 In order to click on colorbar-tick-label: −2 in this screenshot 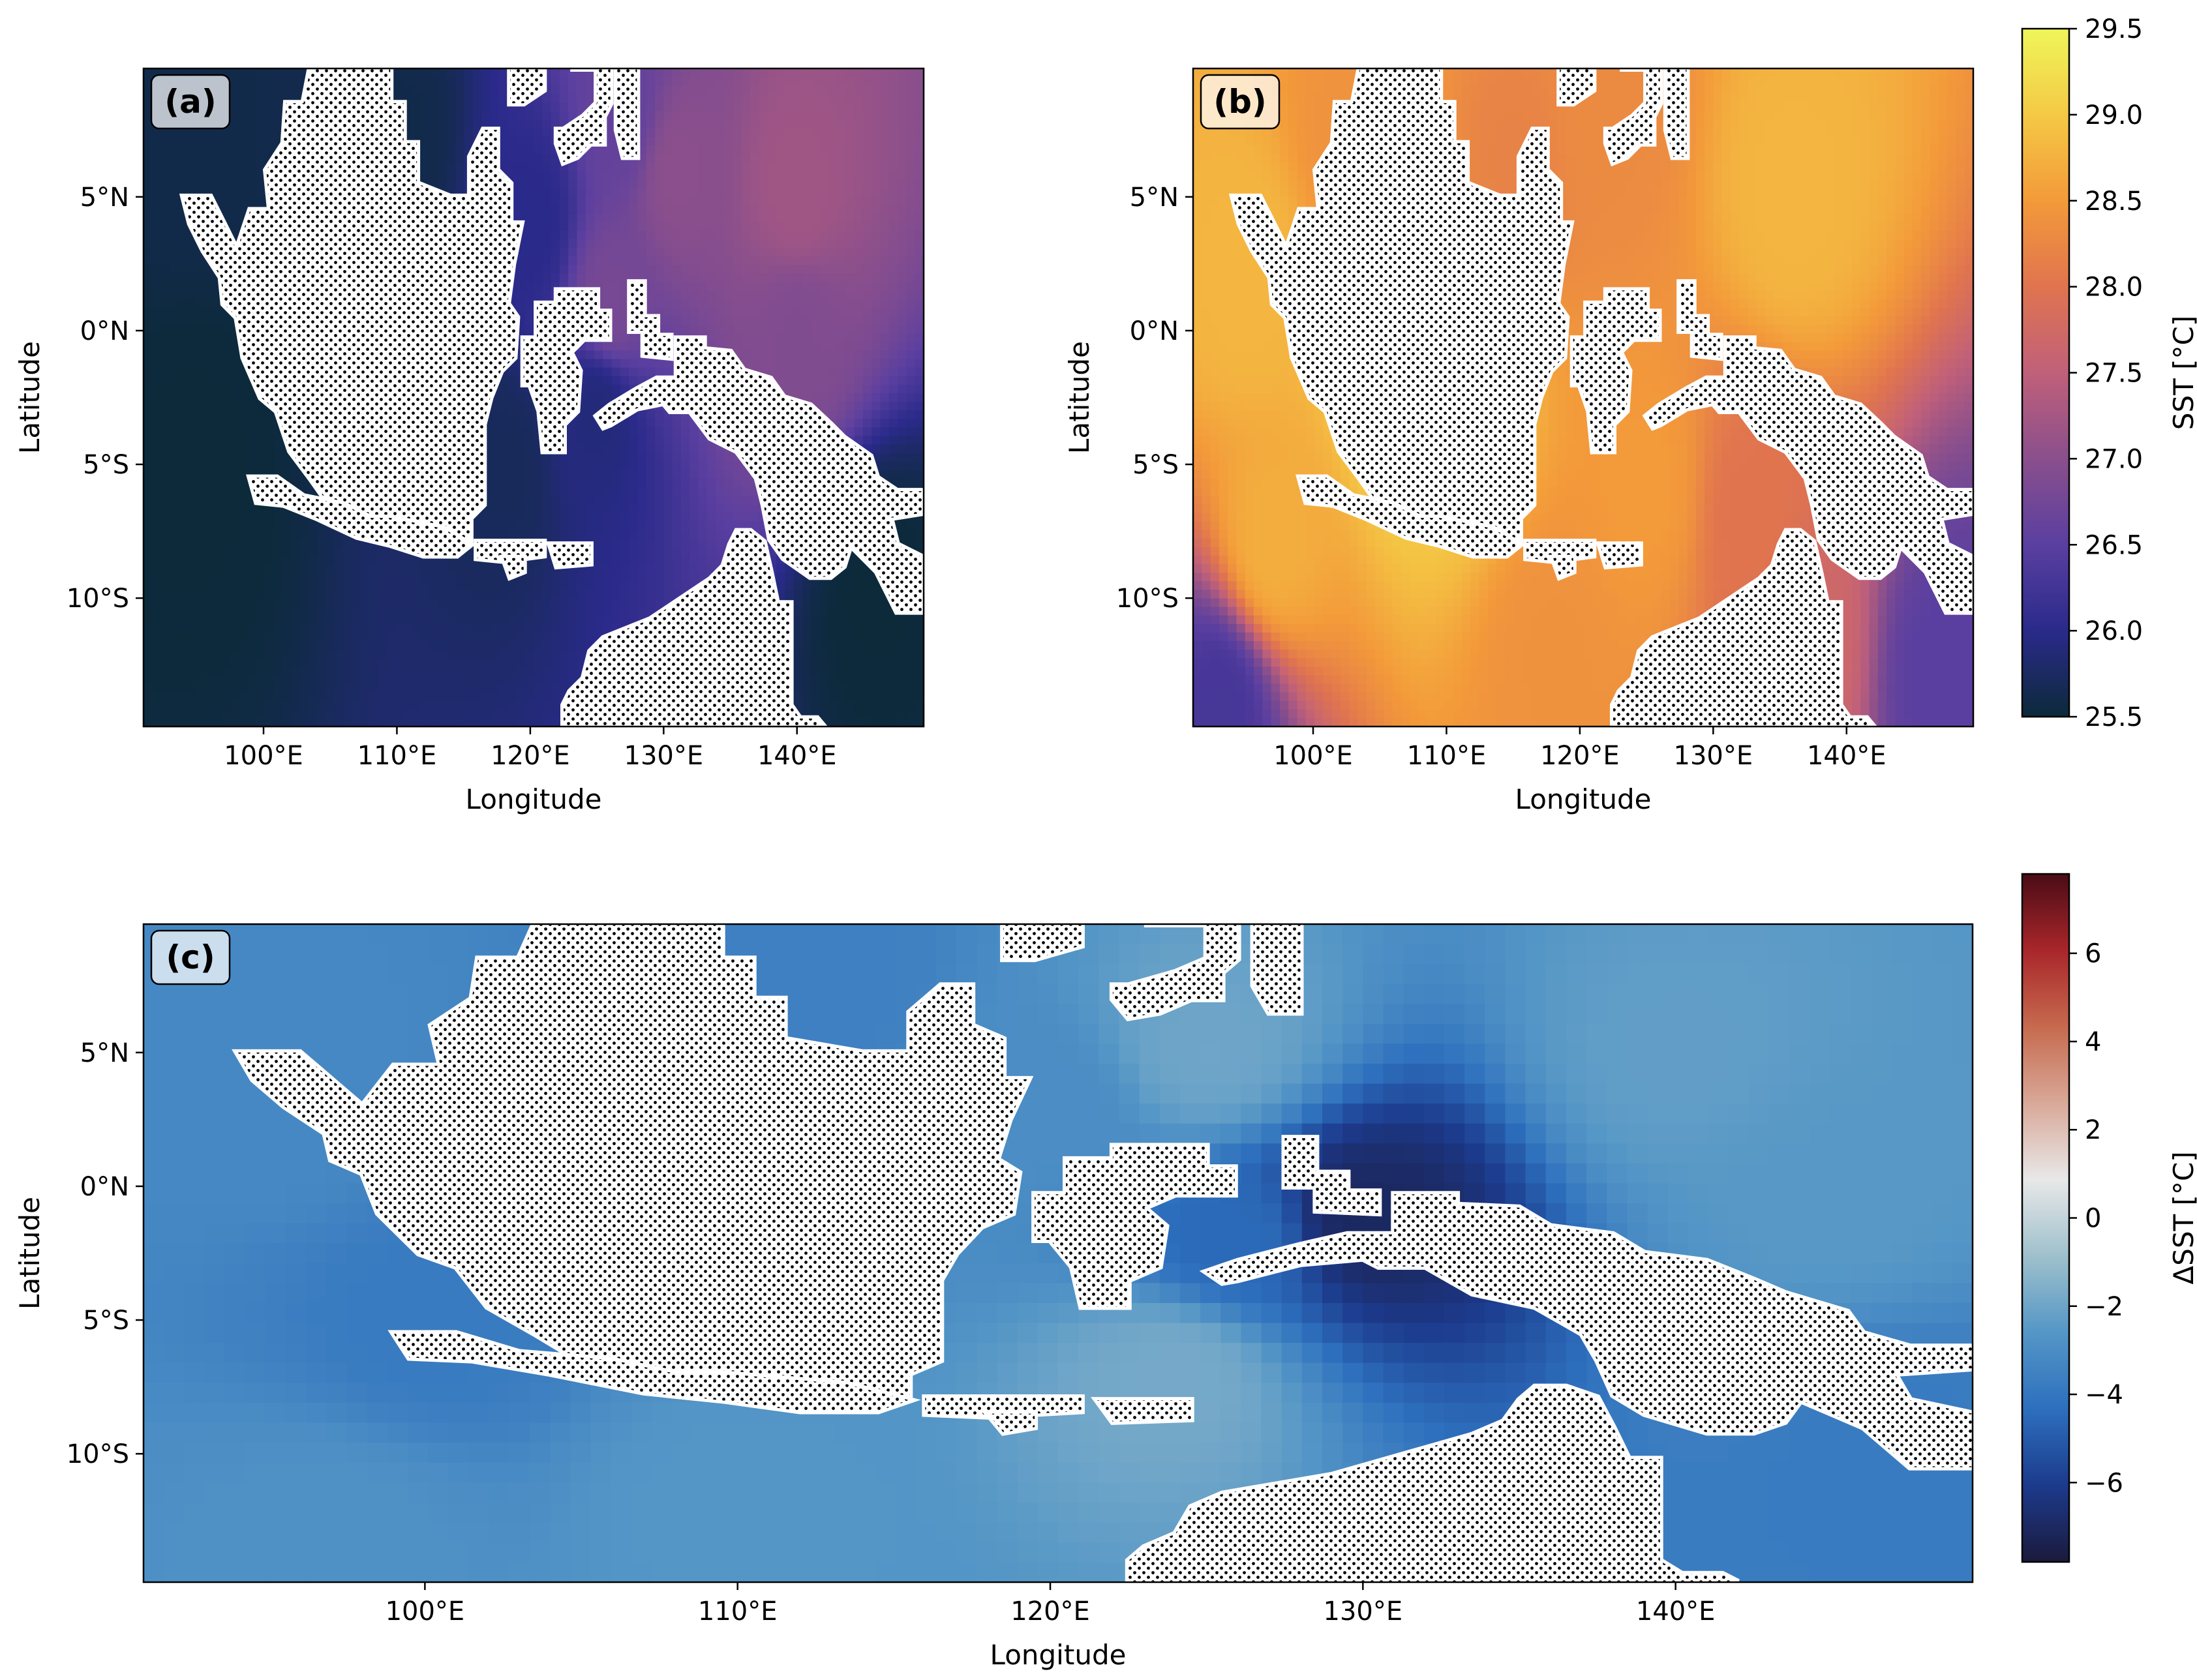, I will do `click(2104, 1307)`.